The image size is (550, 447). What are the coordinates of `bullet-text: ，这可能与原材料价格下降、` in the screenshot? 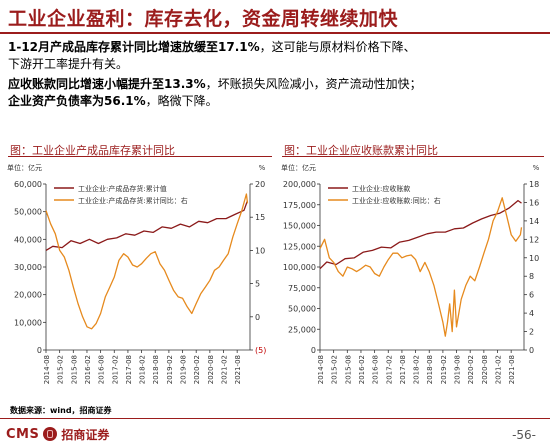 It's located at (337, 47).